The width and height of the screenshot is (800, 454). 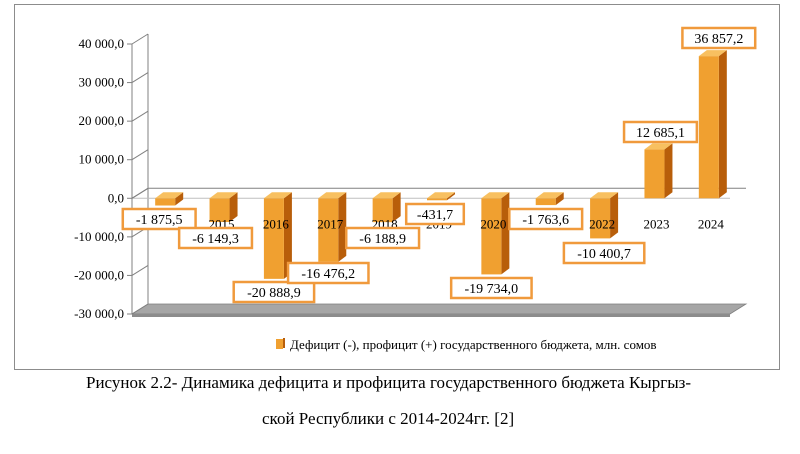 What do you see at coordinates (287, 235) in the screenshot?
I see `bar-side-2016` at bounding box center [287, 235].